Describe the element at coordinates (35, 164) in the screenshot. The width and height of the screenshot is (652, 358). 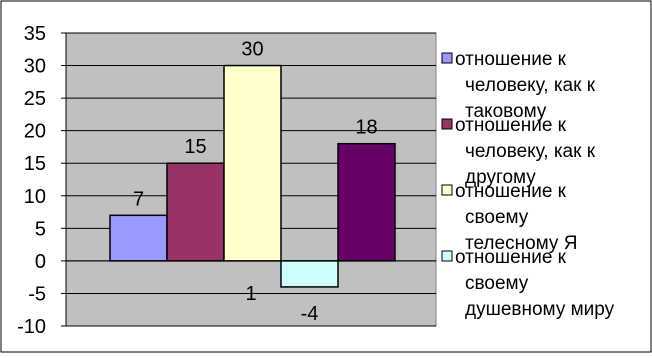
I see `y-tick-label: 15` at that location.